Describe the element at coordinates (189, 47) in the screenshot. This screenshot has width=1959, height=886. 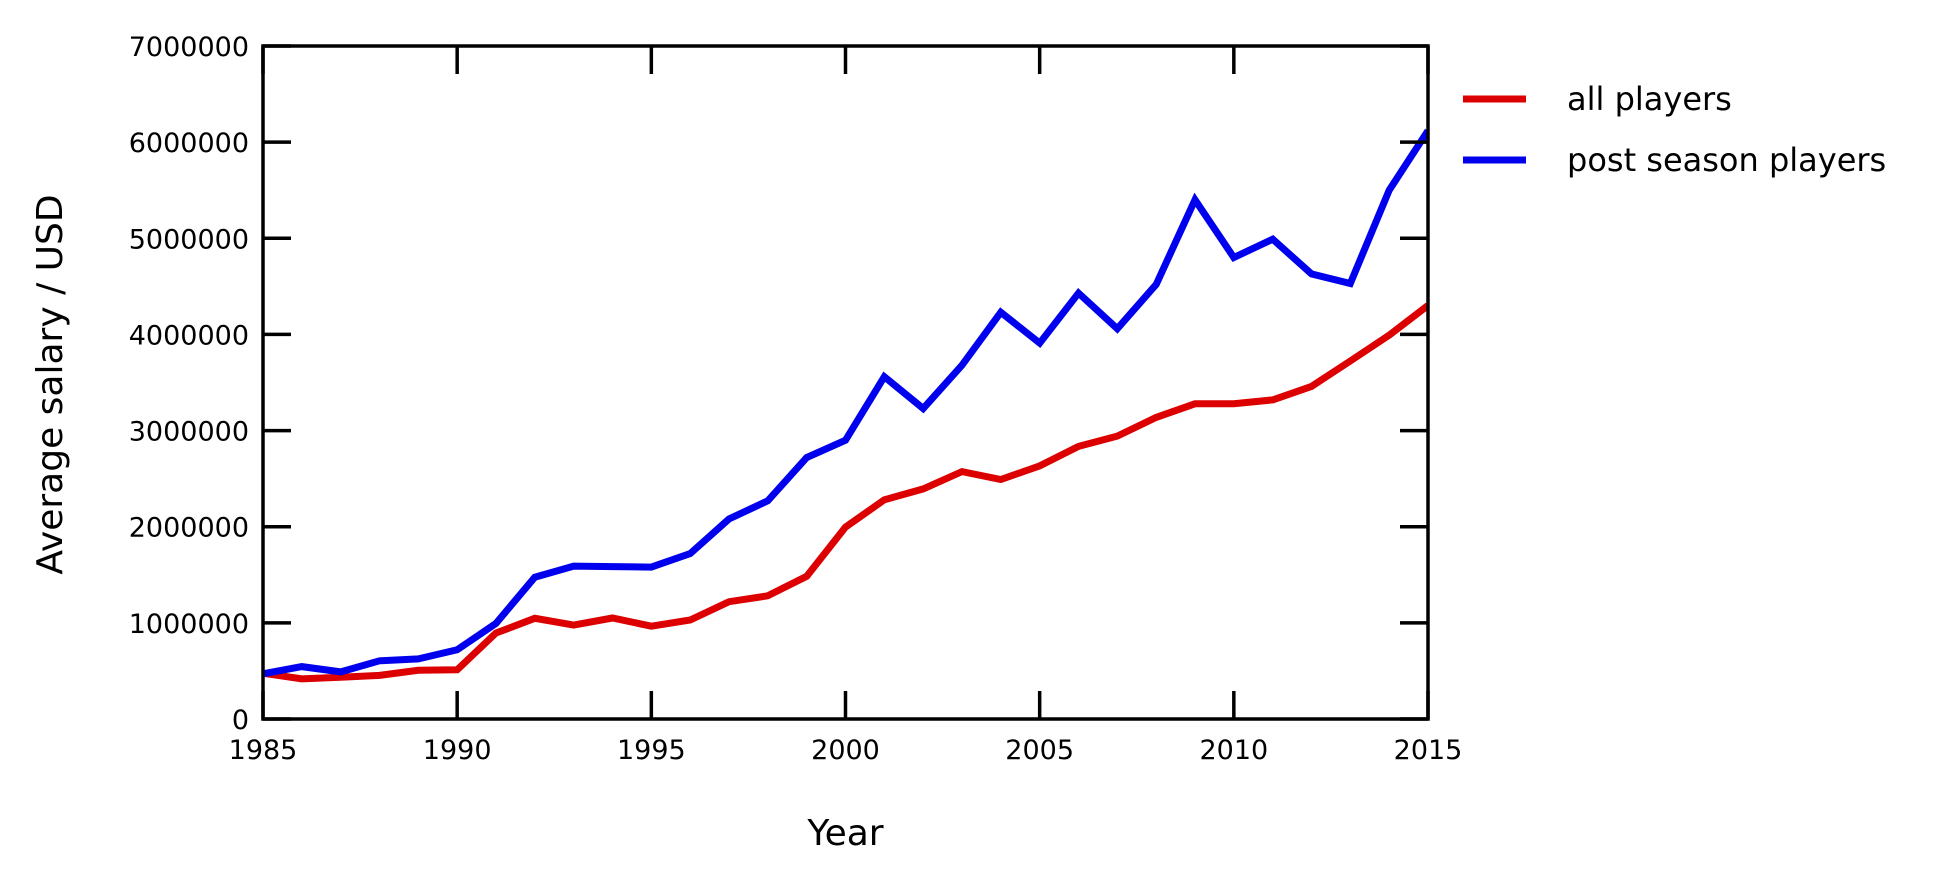
I see `y-tick-label: 7000000` at that location.